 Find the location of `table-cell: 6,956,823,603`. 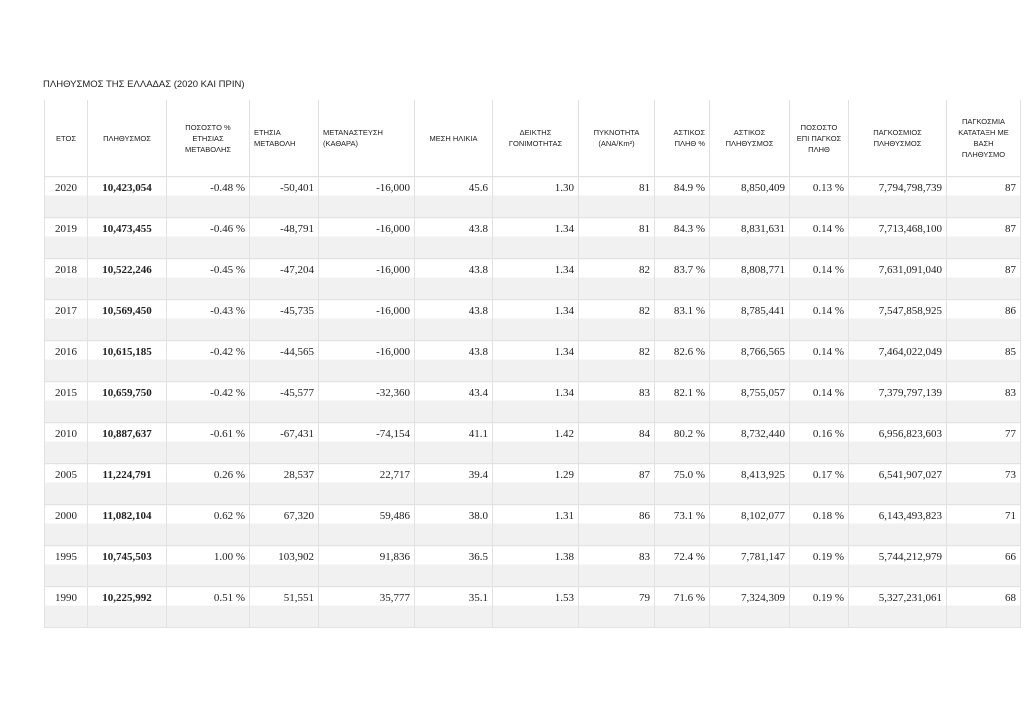

table-cell: 6,956,823,603 is located at coordinates (897, 443).